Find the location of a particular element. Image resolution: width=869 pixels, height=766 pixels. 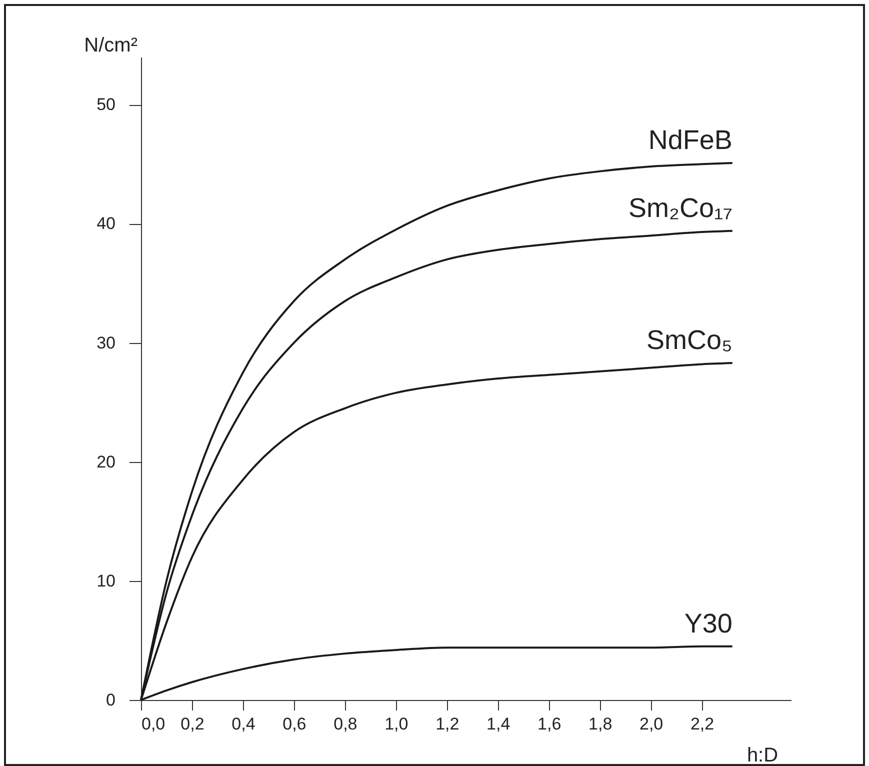

y-axis-title: N/cm² is located at coordinates (111, 45).